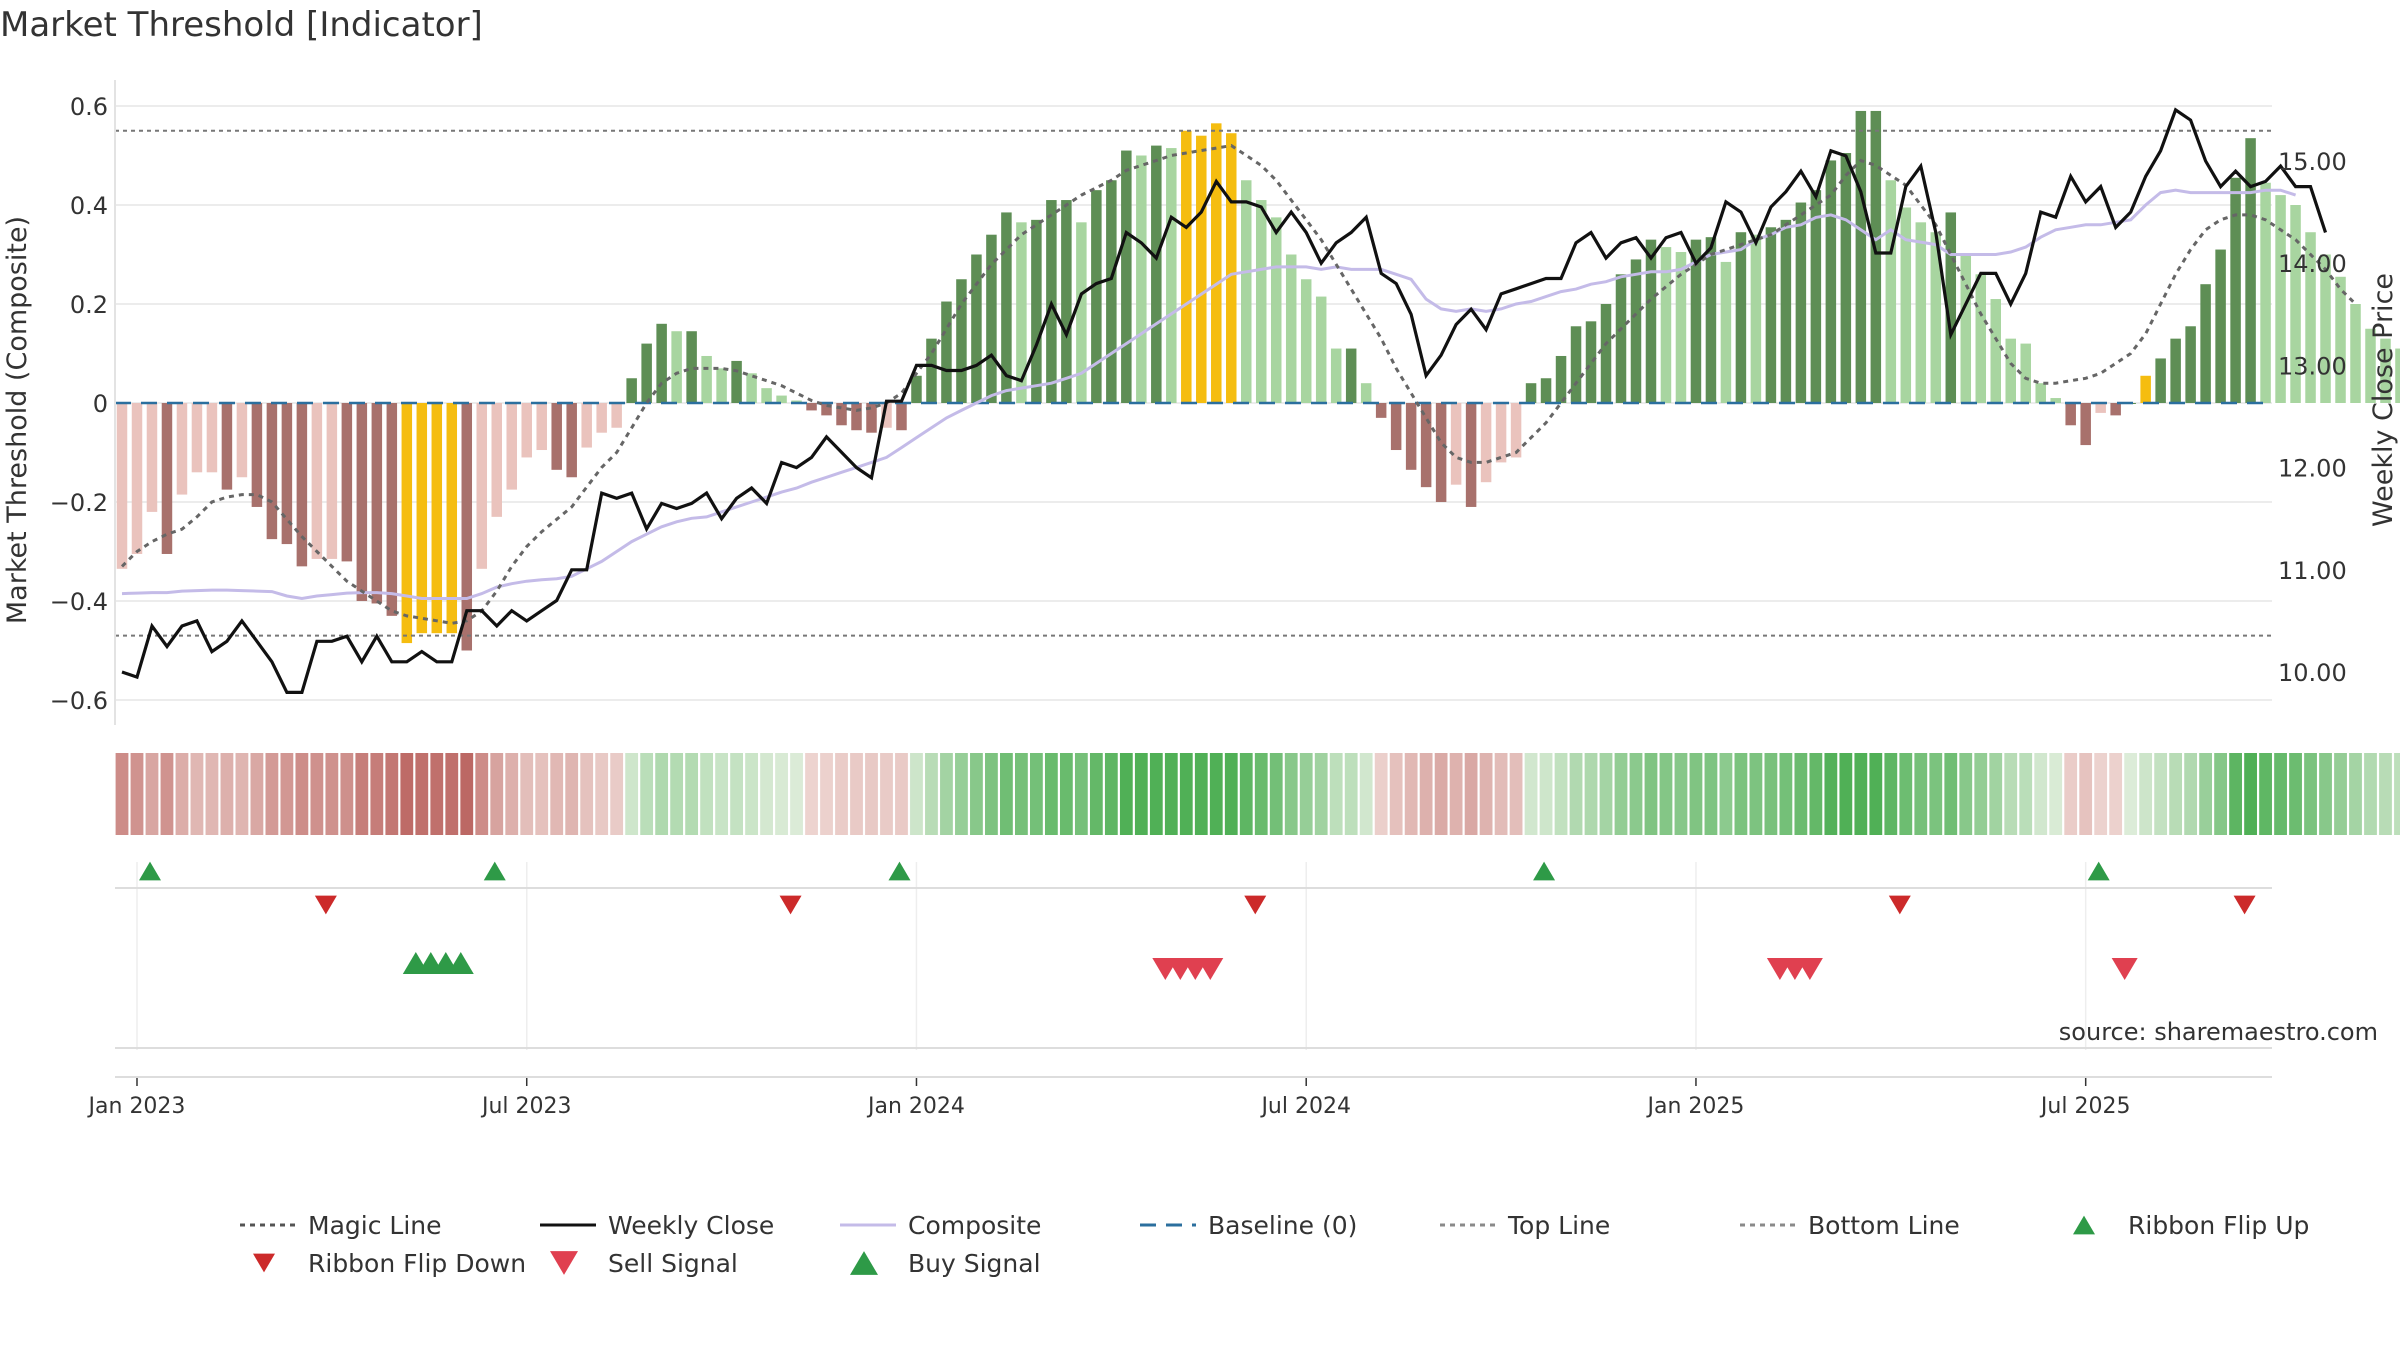  I want to click on ribbon-flip-up-marker, so click(899, 871).